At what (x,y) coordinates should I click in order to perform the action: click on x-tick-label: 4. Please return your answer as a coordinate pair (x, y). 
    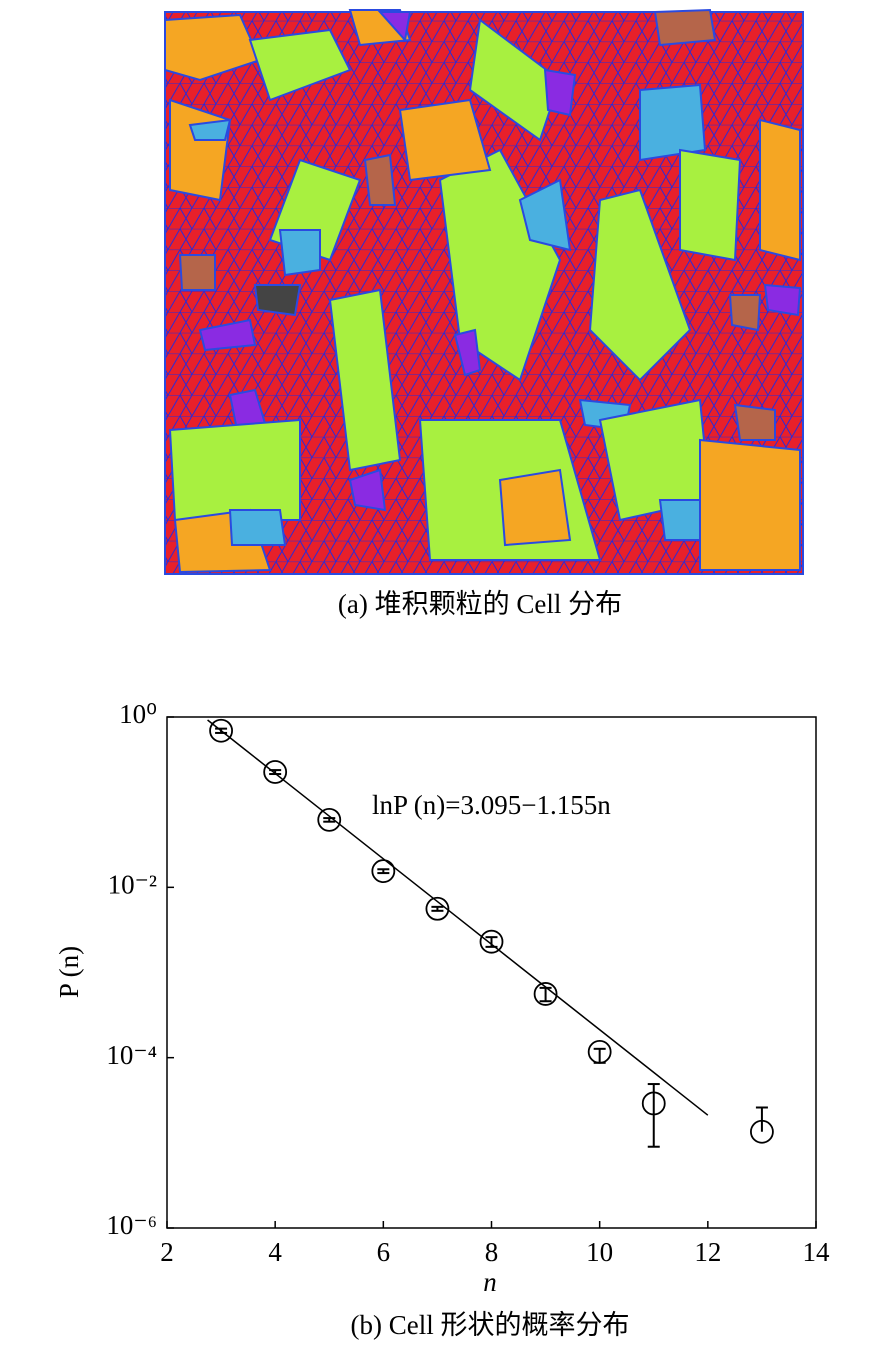
    Looking at the image, I should click on (275, 1252).